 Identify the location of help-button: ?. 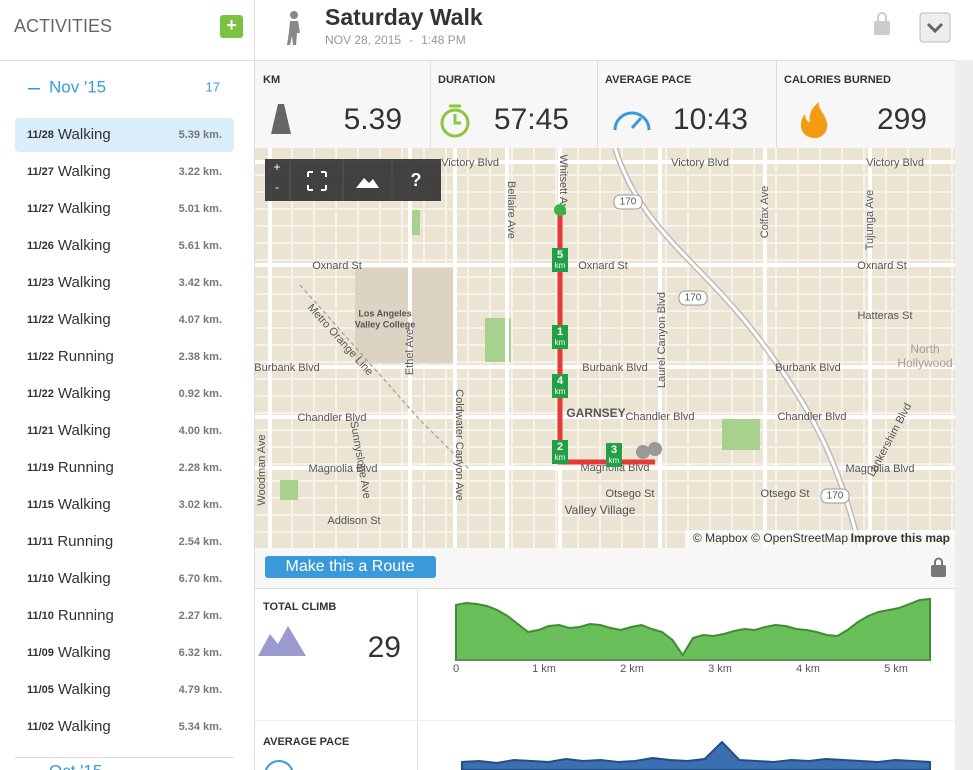
(416, 180).